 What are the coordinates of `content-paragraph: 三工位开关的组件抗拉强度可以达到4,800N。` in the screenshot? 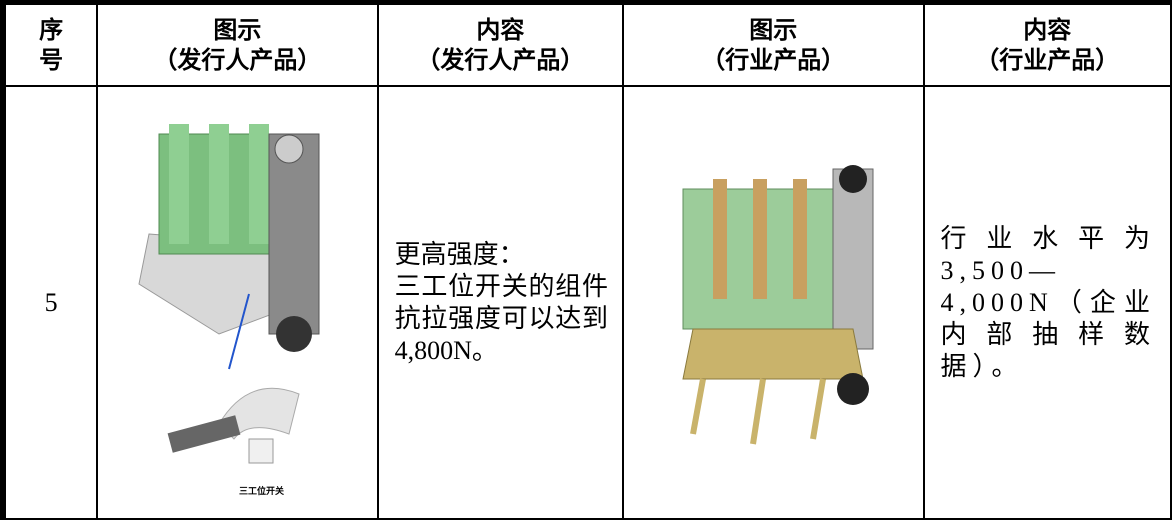 It's located at (501, 318).